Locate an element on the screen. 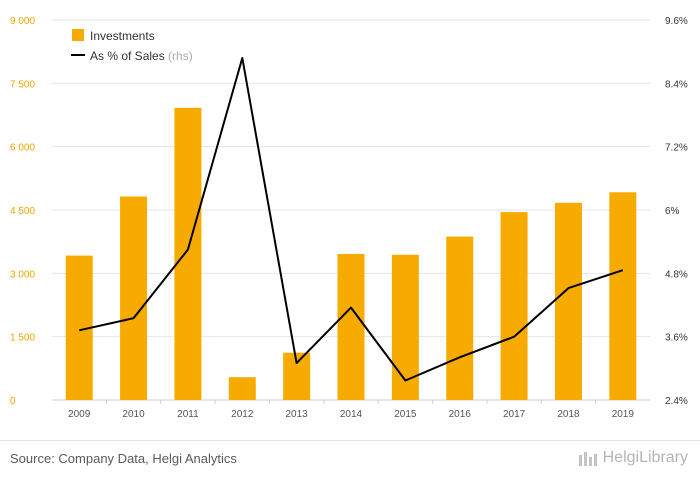 Image resolution: width=700 pixels, height=484 pixels. y2-tick-label: 2.4% is located at coordinates (676, 401).